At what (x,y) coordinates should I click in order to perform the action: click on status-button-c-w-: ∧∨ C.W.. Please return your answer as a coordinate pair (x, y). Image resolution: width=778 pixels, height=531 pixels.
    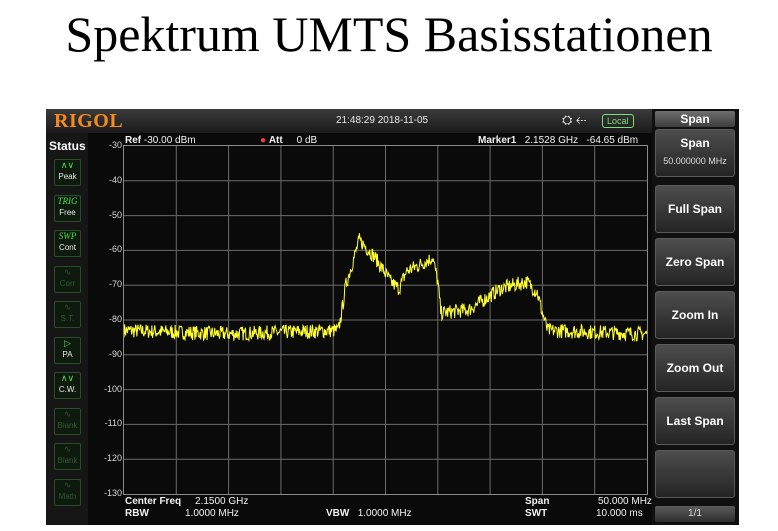
    Looking at the image, I should click on (67, 385).